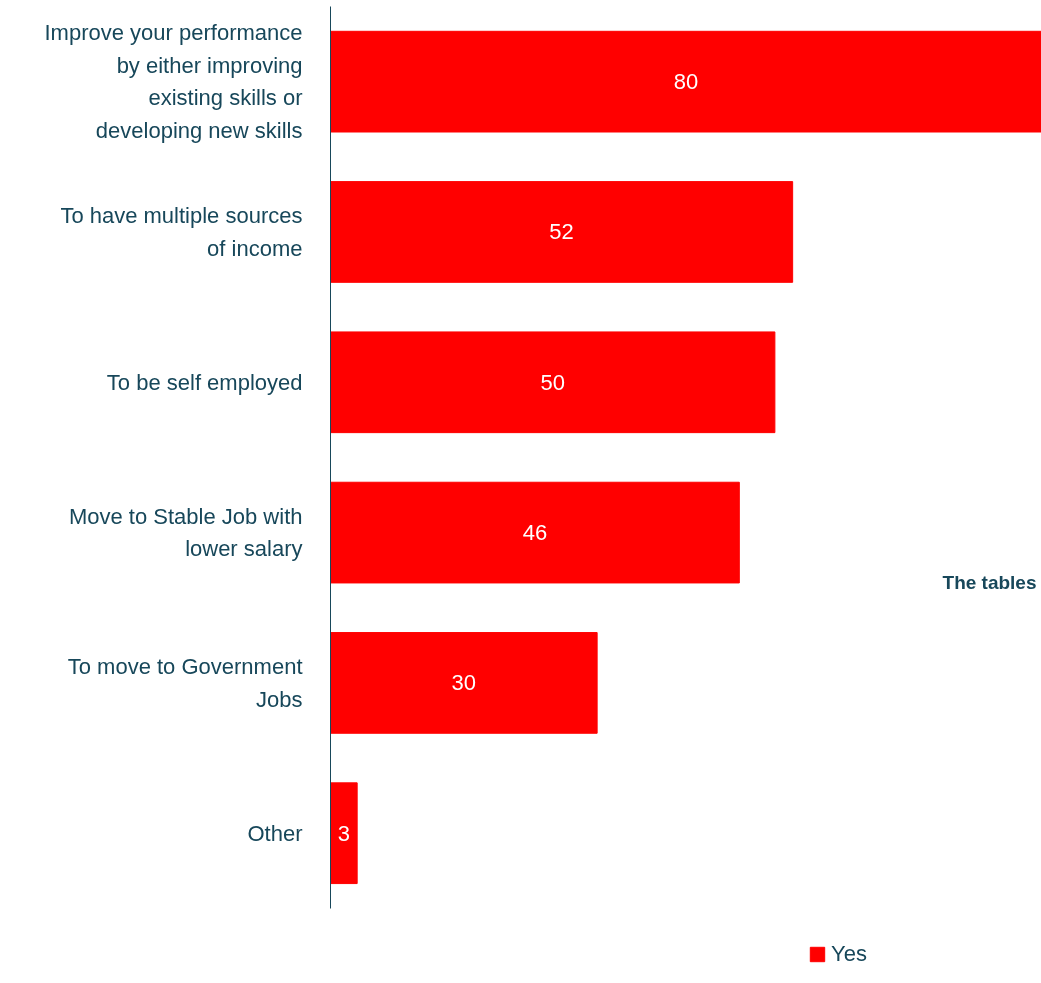 This screenshot has width=1041, height=983. What do you see at coordinates (181, 232) in the screenshot?
I see `y-tick-label: To have multiple sources of income` at bounding box center [181, 232].